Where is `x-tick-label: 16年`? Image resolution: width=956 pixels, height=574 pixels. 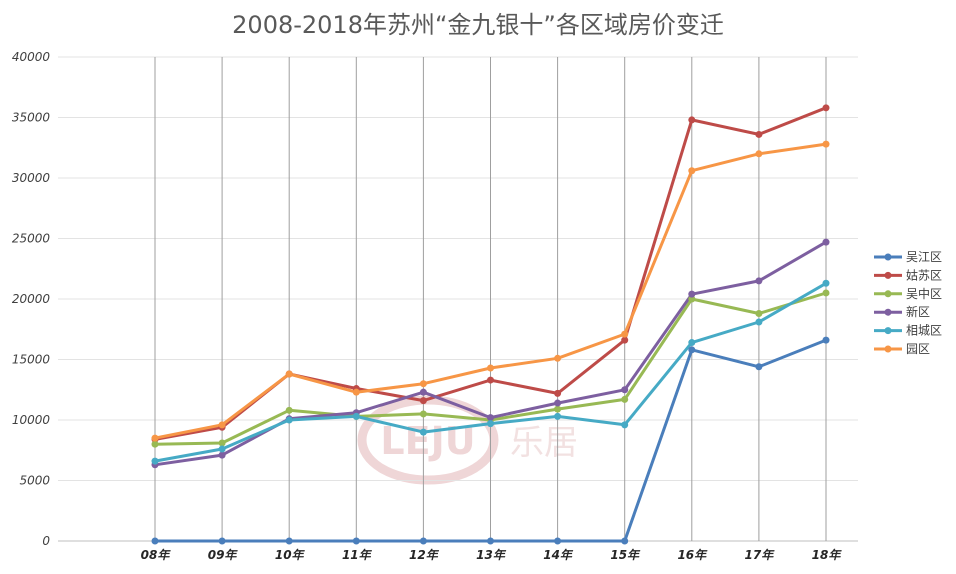
x-tick-label: 16年 is located at coordinates (692, 555).